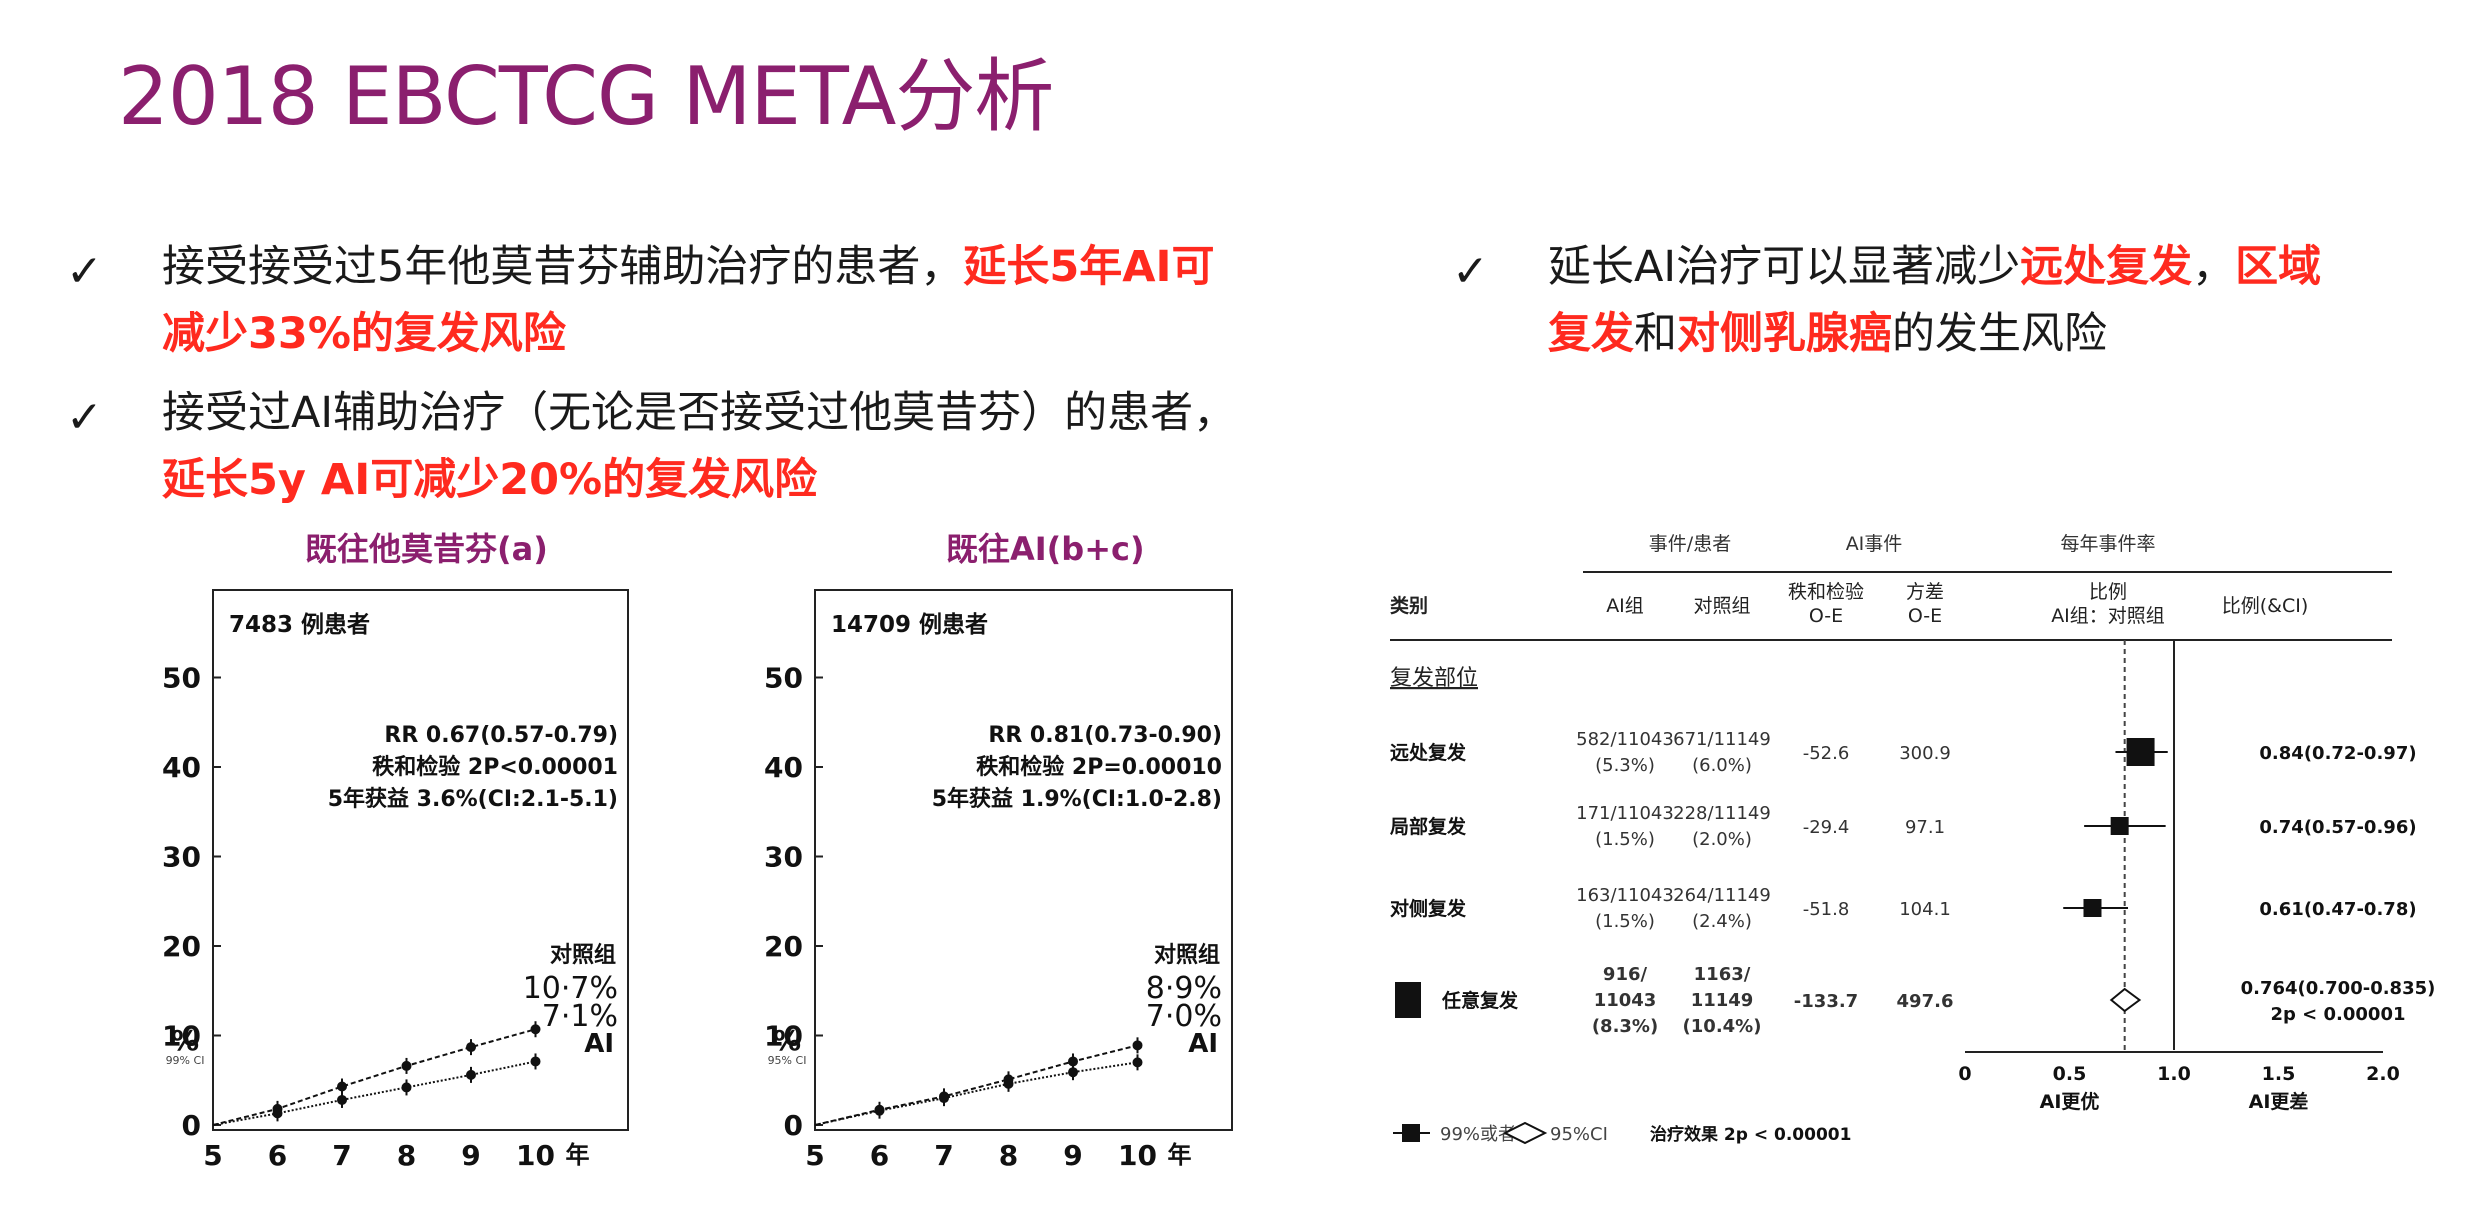 The width and height of the screenshot is (2492, 1230). I want to click on row-label: 远处复发, so click(1428, 752).